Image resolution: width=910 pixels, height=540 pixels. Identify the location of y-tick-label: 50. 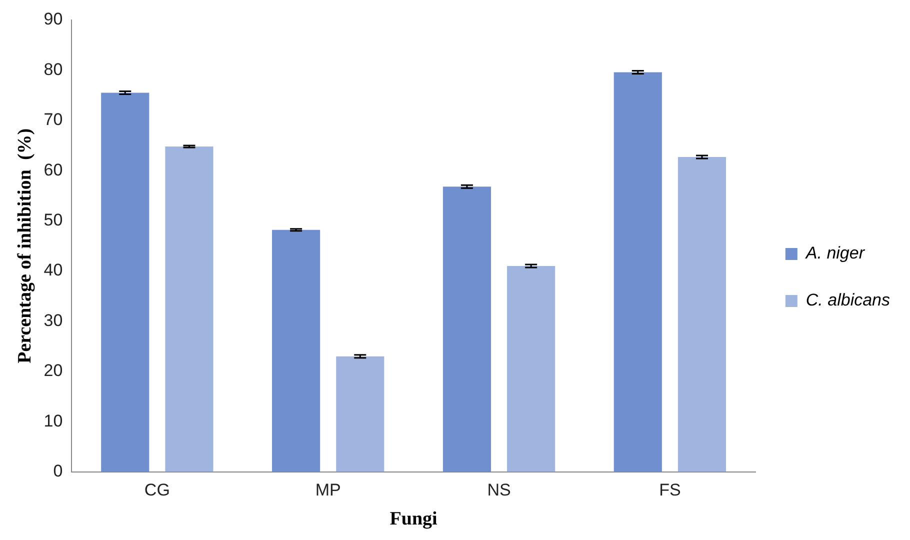
(53, 220).